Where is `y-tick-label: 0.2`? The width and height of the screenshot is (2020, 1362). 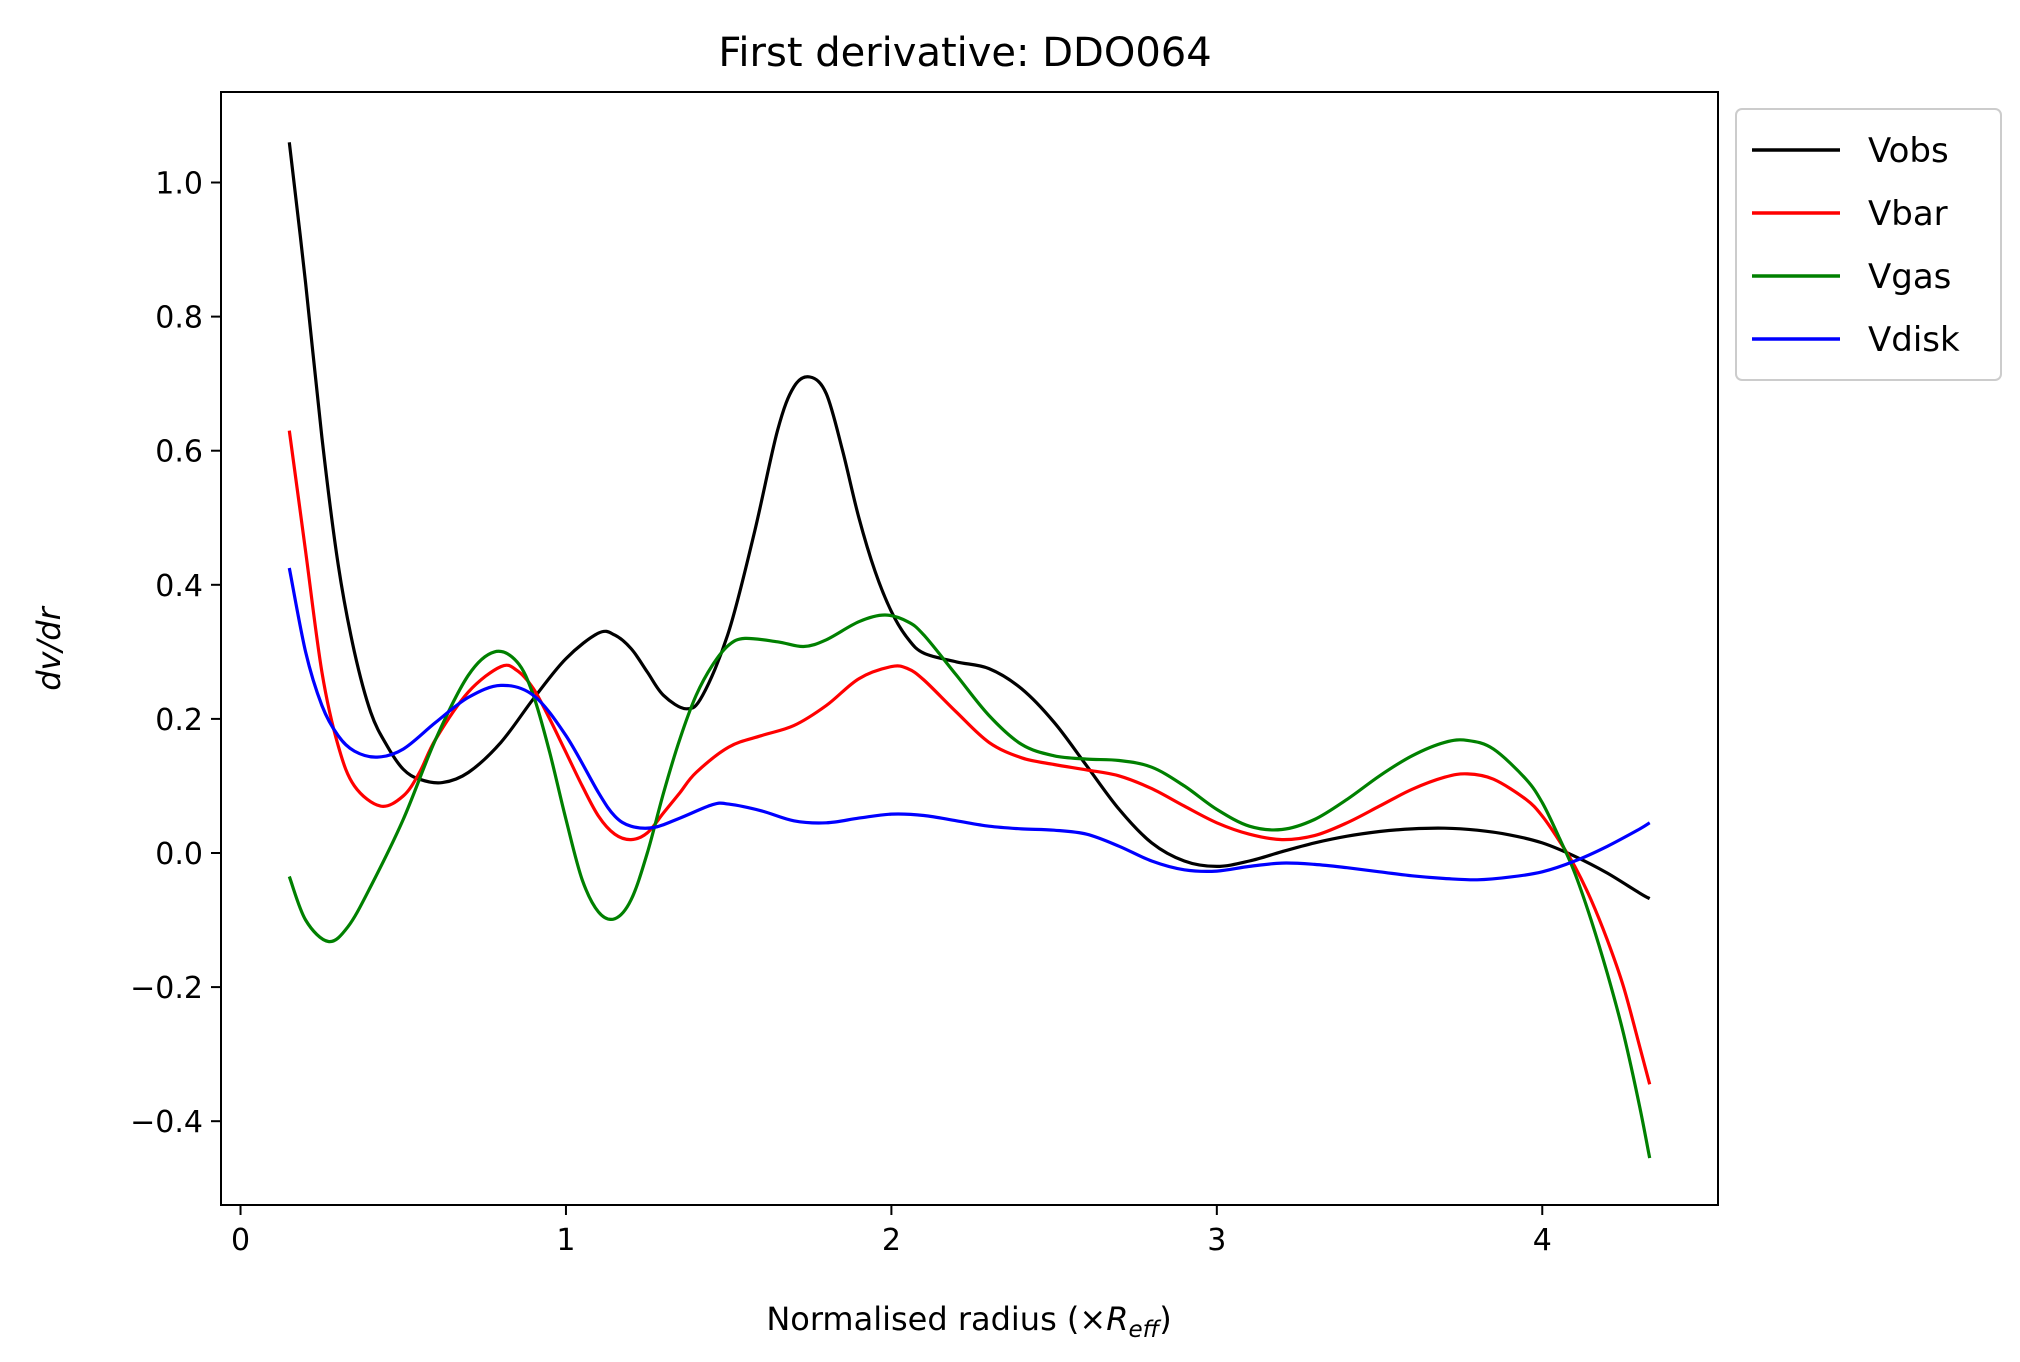
y-tick-label: 0.2 is located at coordinates (179, 720).